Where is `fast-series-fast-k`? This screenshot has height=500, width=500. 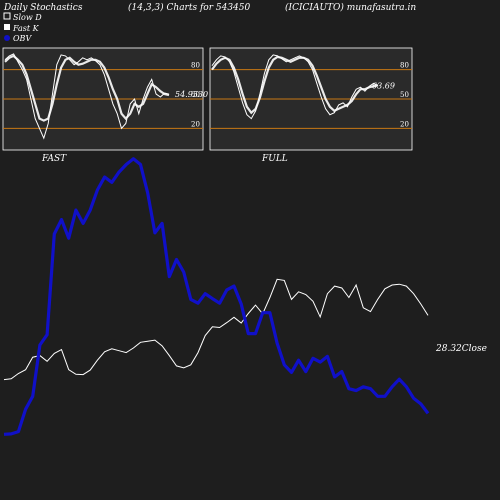
fast-series-fast-k is located at coordinates (87, 96).